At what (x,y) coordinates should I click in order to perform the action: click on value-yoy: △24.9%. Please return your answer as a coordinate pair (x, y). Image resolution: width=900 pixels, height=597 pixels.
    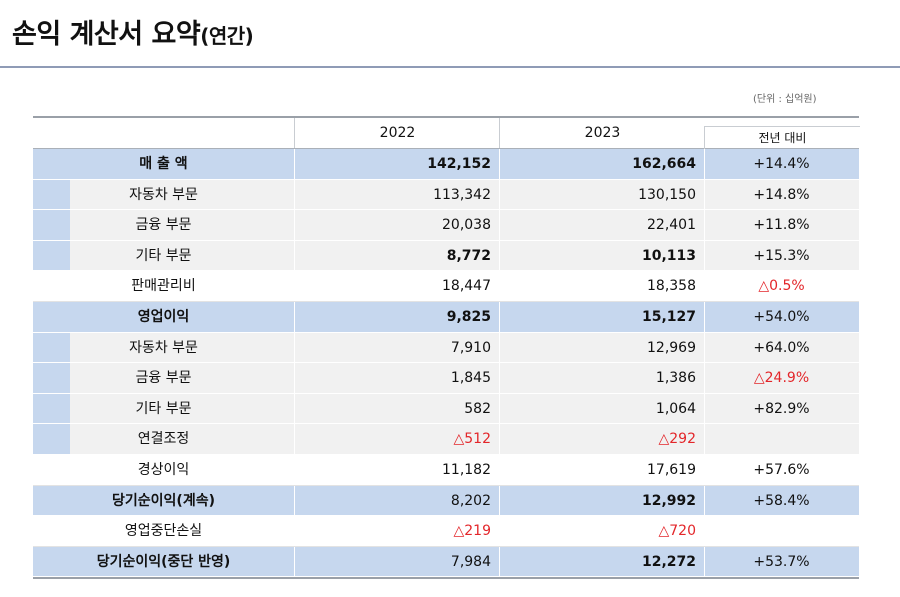
    Looking at the image, I should click on (781, 378).